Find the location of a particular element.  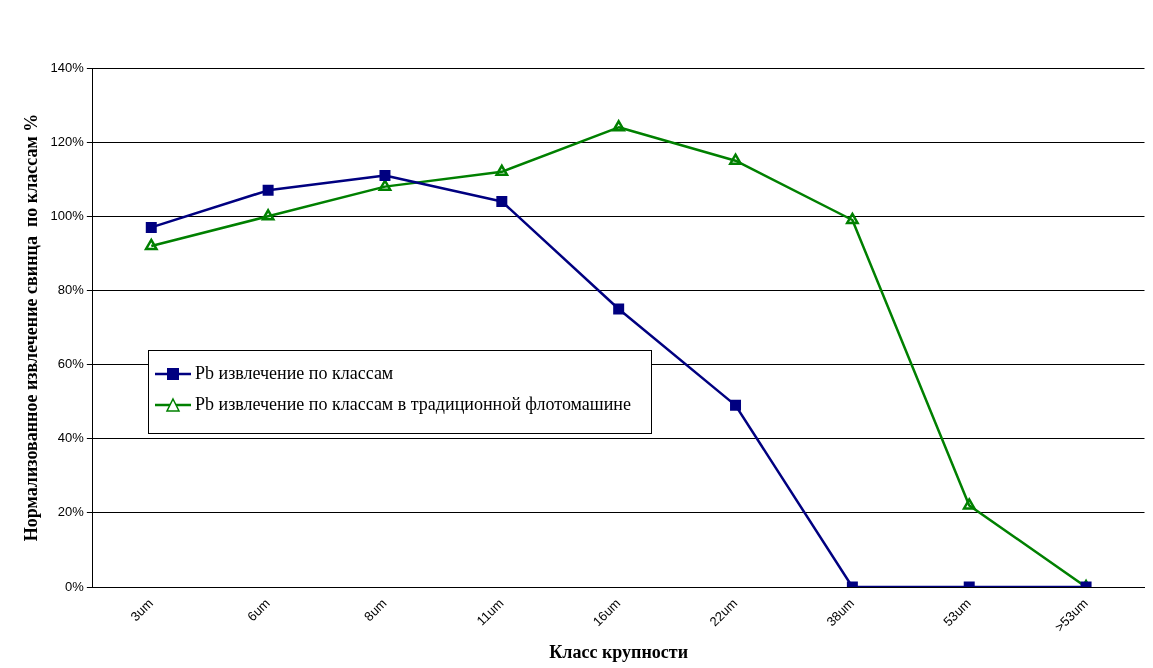

y-tick-label: 40% is located at coordinates (71, 438).